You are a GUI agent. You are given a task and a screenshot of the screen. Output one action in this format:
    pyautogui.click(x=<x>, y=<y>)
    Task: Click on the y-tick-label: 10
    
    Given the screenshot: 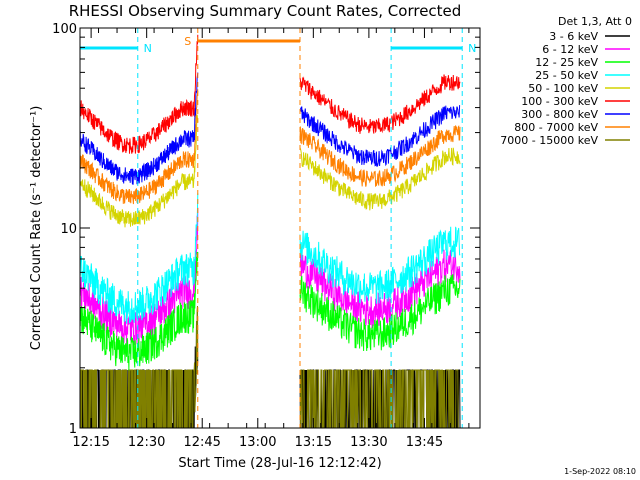 What is the action you would take?
    pyautogui.click(x=68, y=229)
    